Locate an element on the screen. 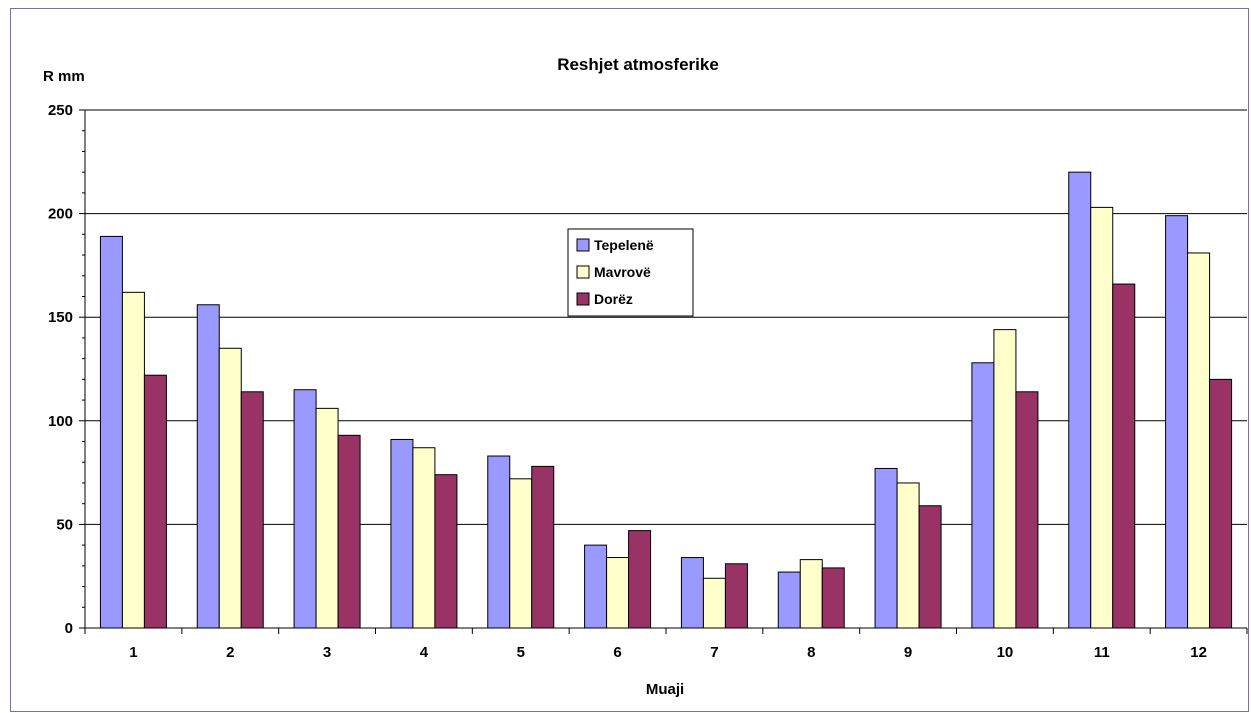 The width and height of the screenshot is (1251, 713). legend-label-Tepelenë: Tepelenë is located at coordinates (624, 245).